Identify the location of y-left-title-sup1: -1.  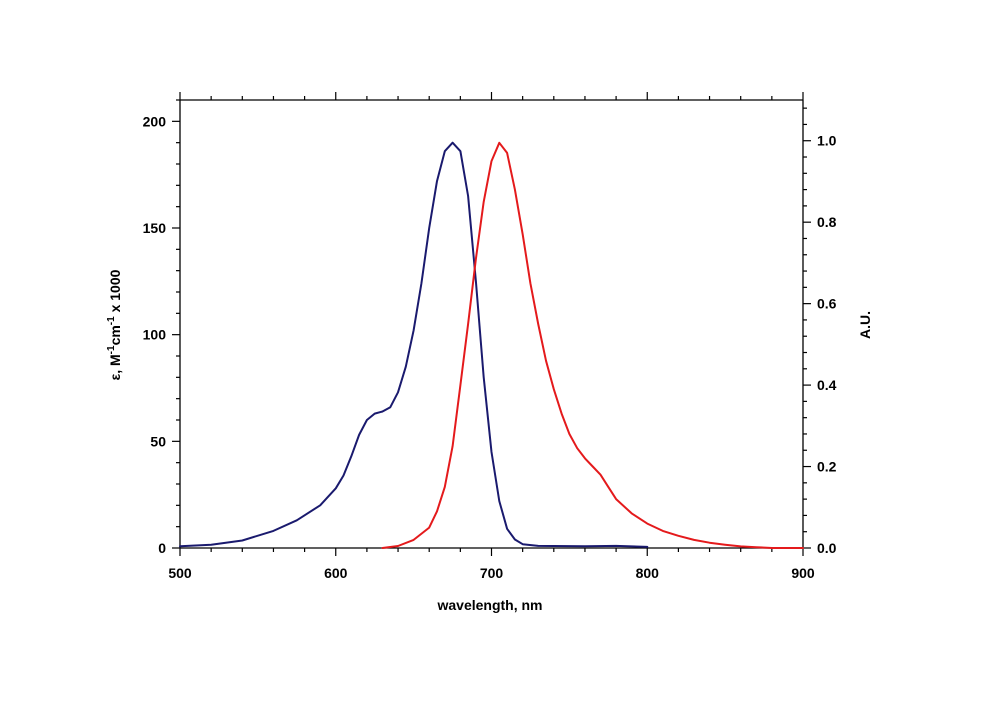
(111, 349).